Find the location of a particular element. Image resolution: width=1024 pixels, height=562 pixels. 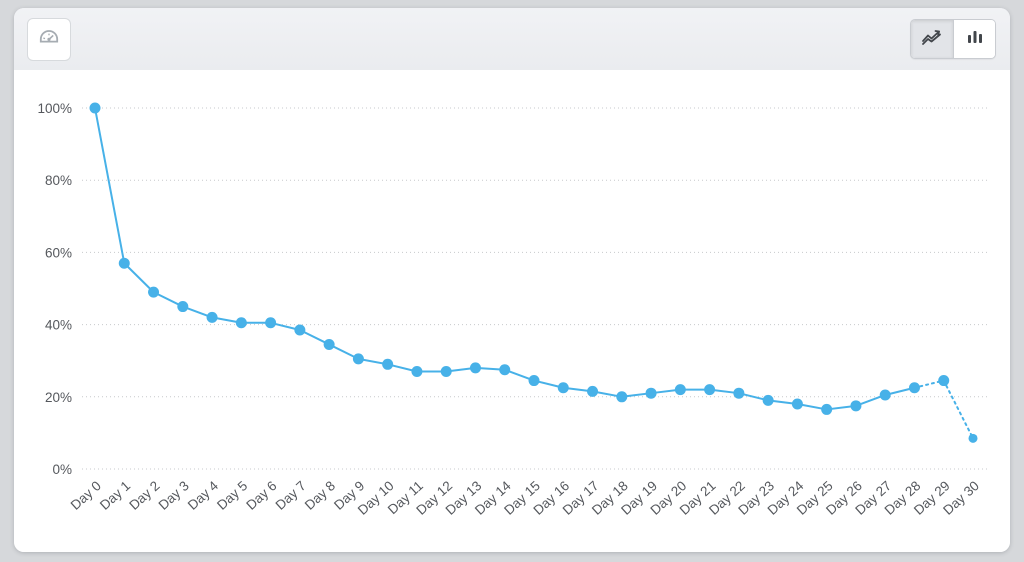

line-chart-toggle-button is located at coordinates (932, 39).